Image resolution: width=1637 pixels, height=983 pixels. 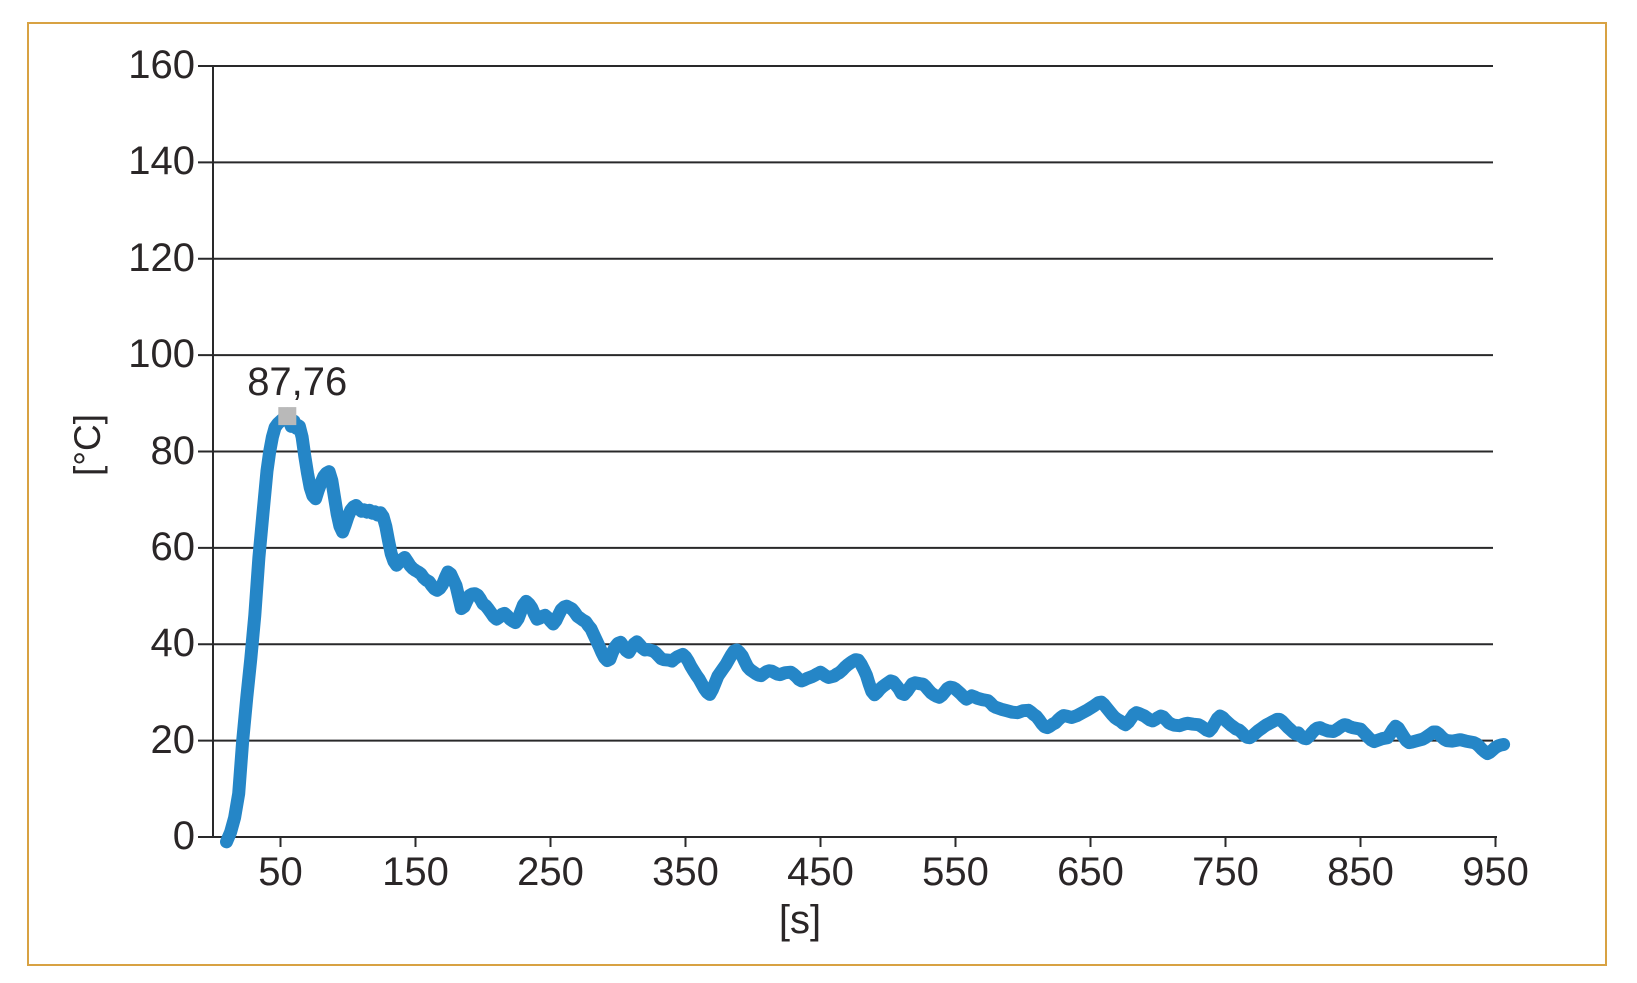 What do you see at coordinates (888, 842) in the screenshot?
I see `x-axis-ticks` at bounding box center [888, 842].